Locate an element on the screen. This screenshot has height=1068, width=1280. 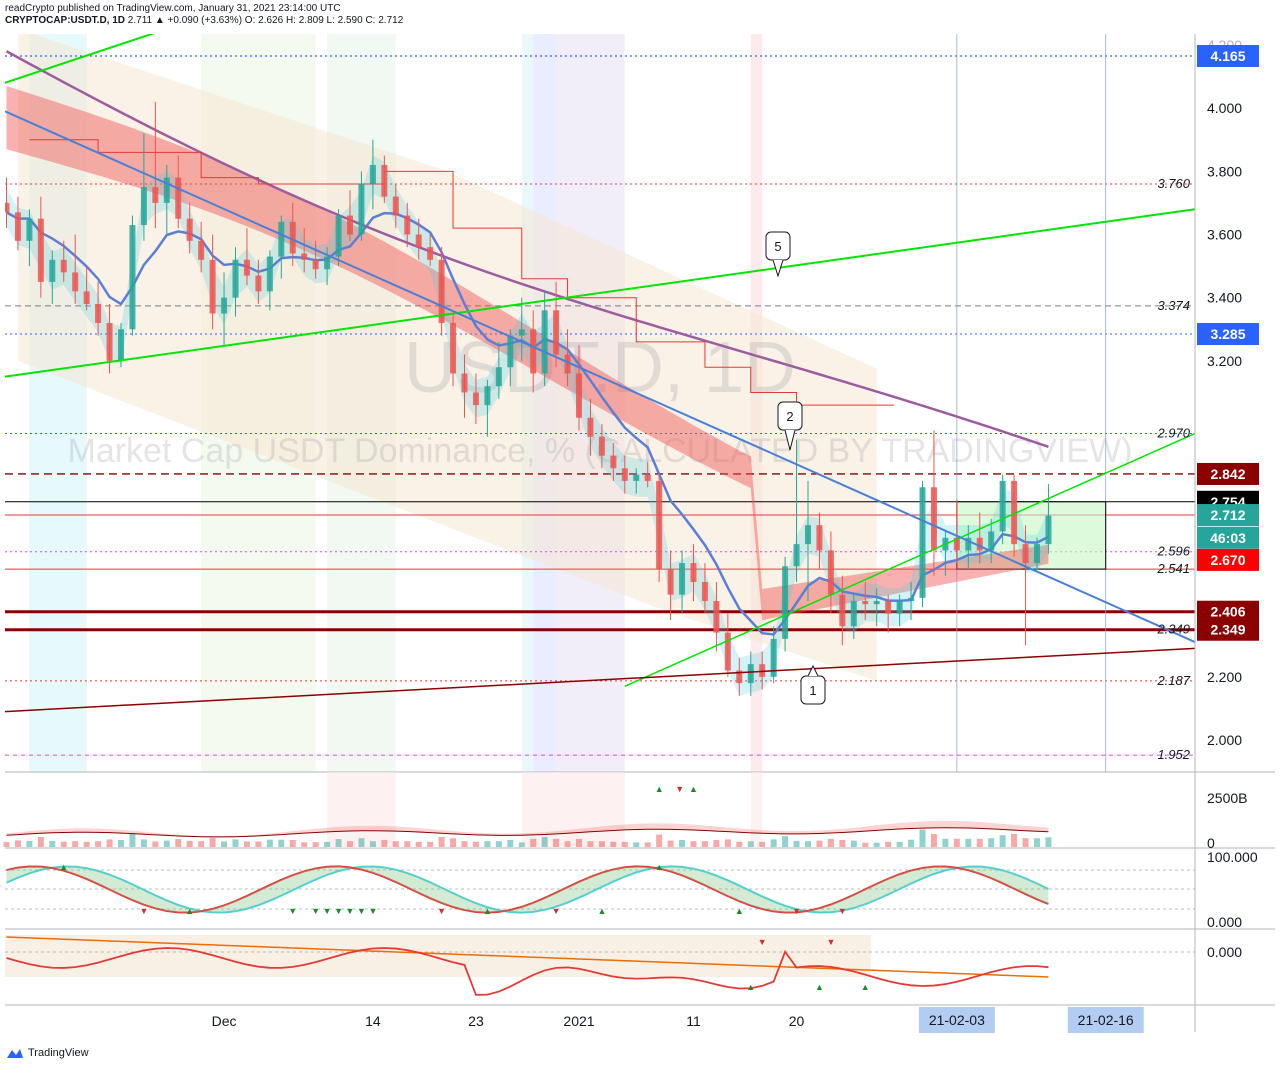
level-label: 3.760 is located at coordinates (1173, 183).